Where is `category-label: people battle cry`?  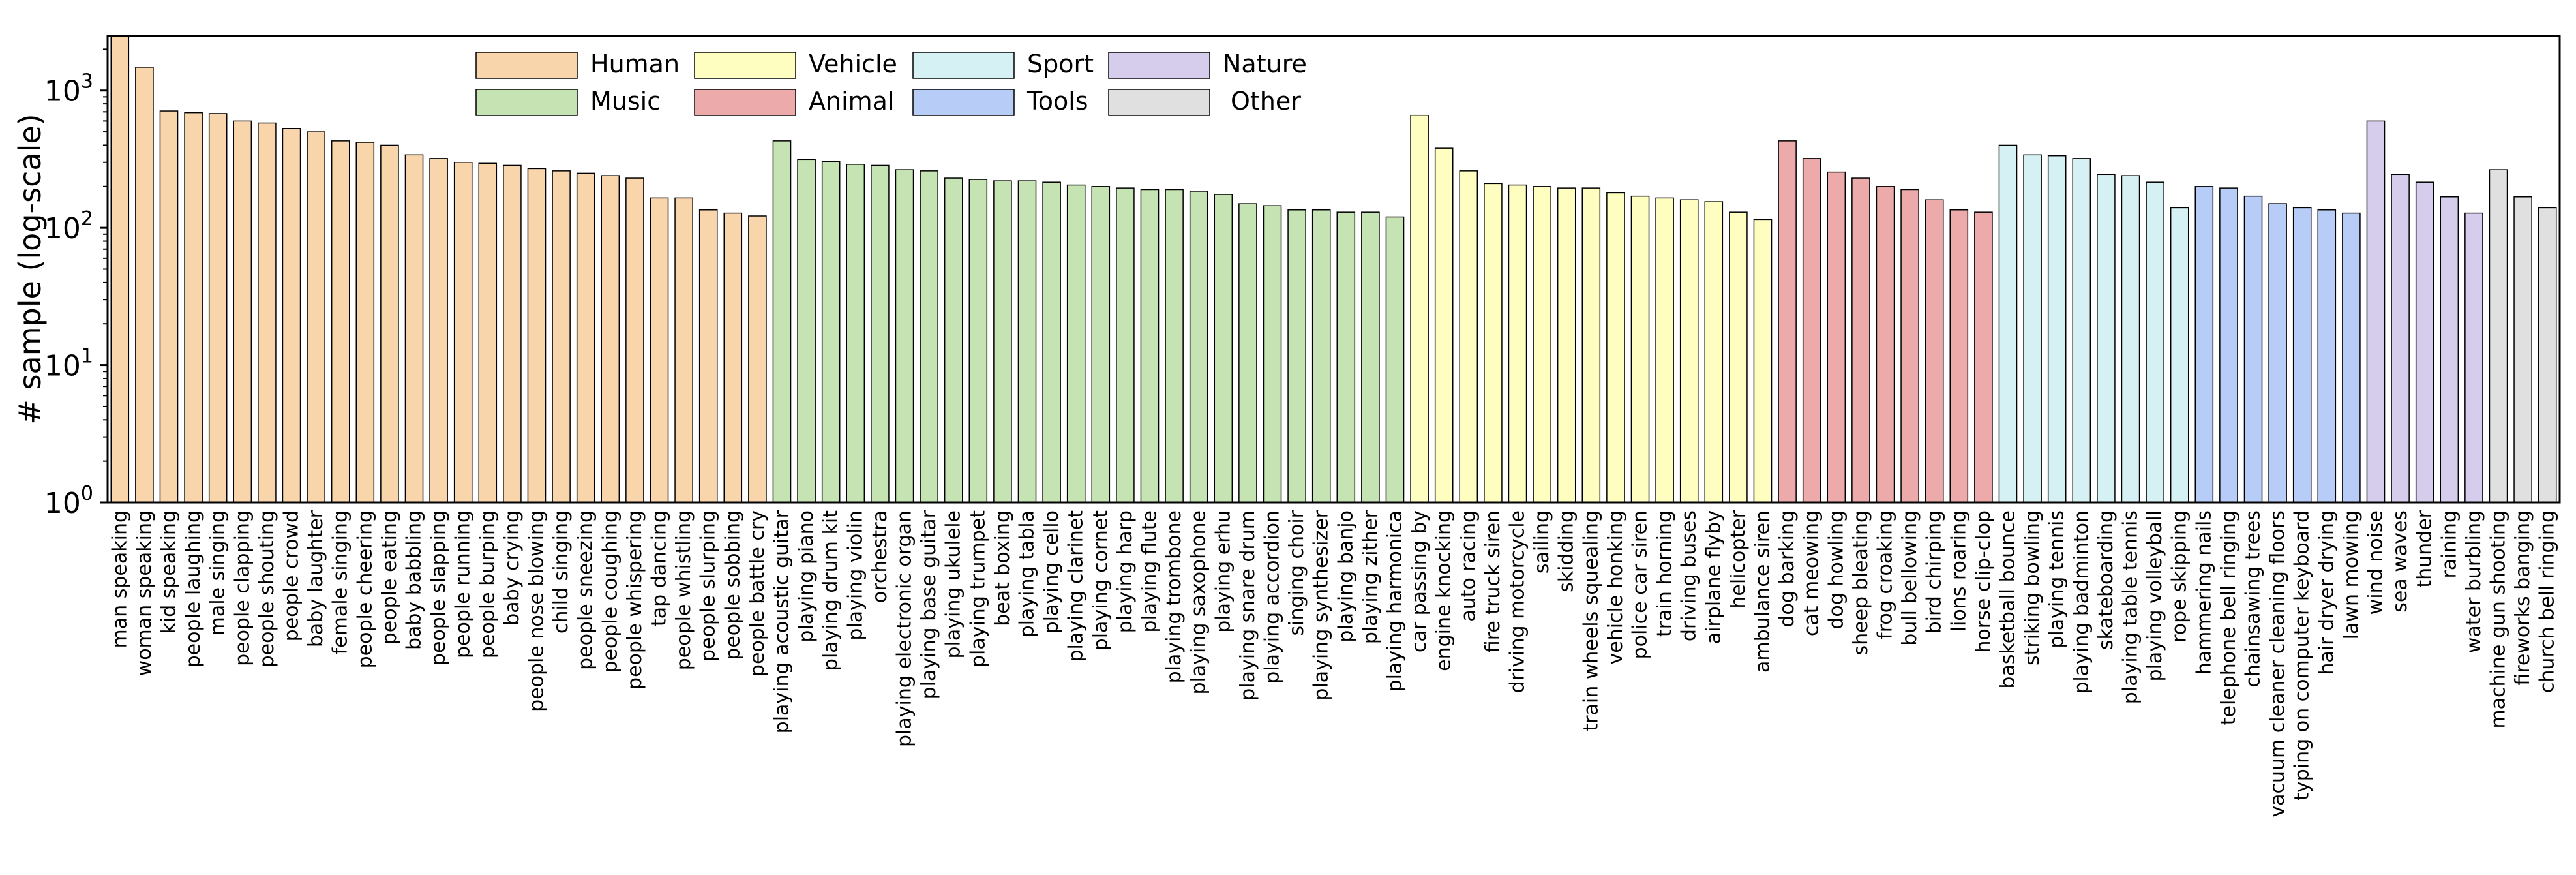
category-label: people battle cry is located at coordinates (757, 593).